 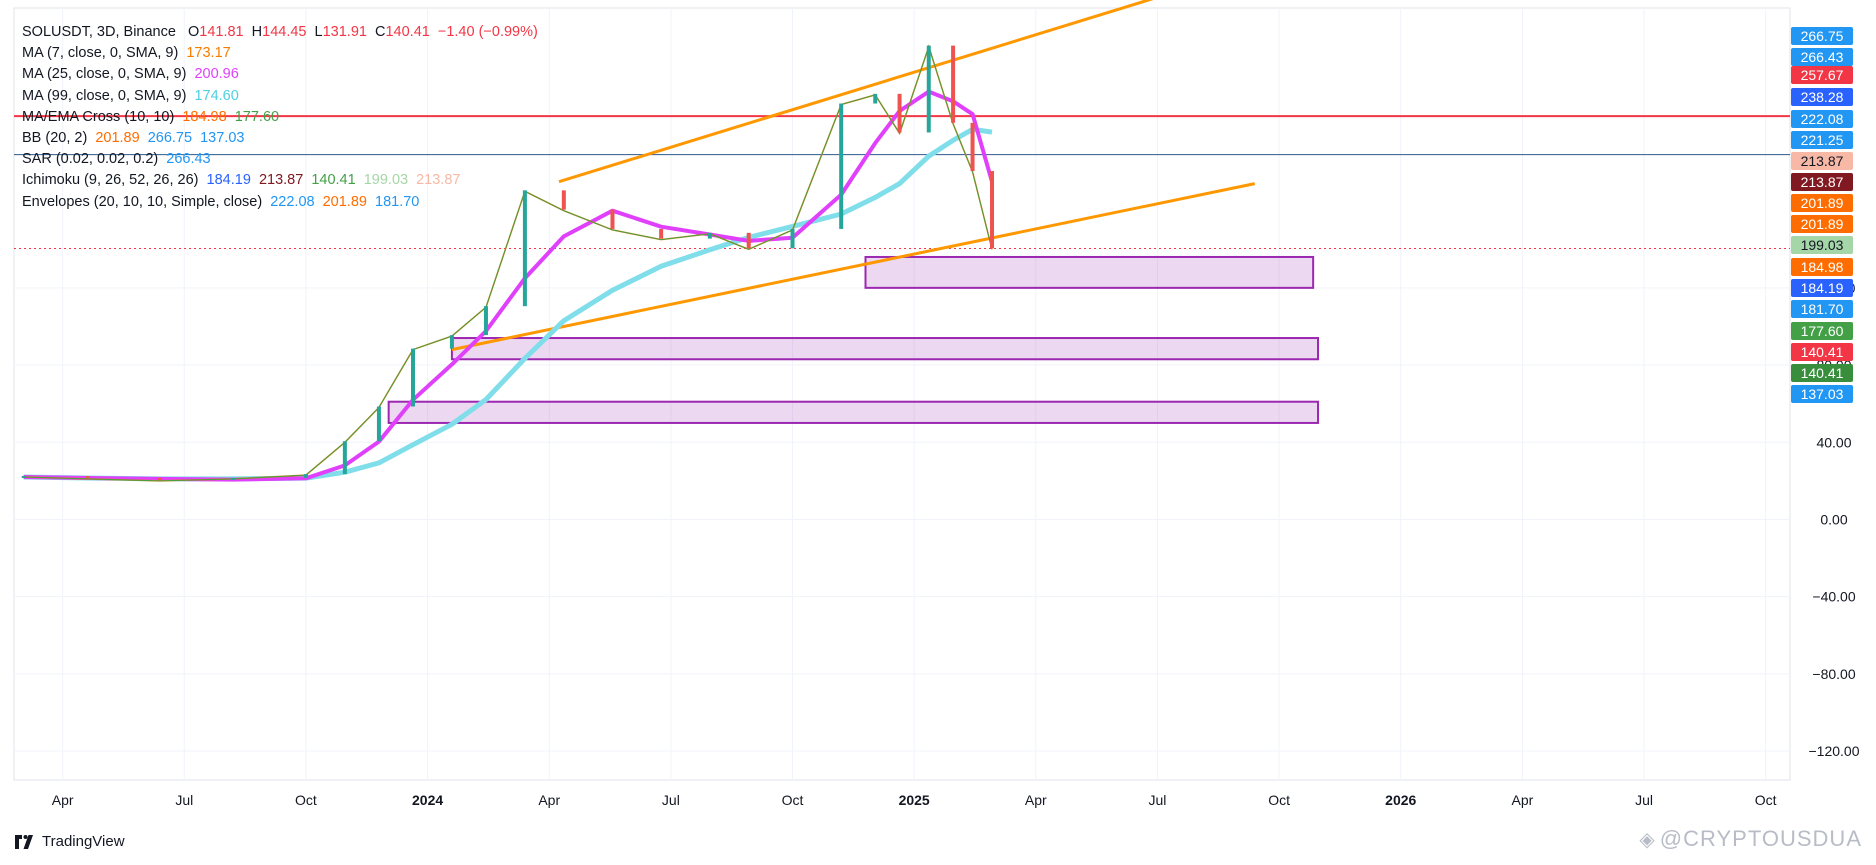 What do you see at coordinates (407, 32) in the screenshot?
I see `legend-close: 140.41` at bounding box center [407, 32].